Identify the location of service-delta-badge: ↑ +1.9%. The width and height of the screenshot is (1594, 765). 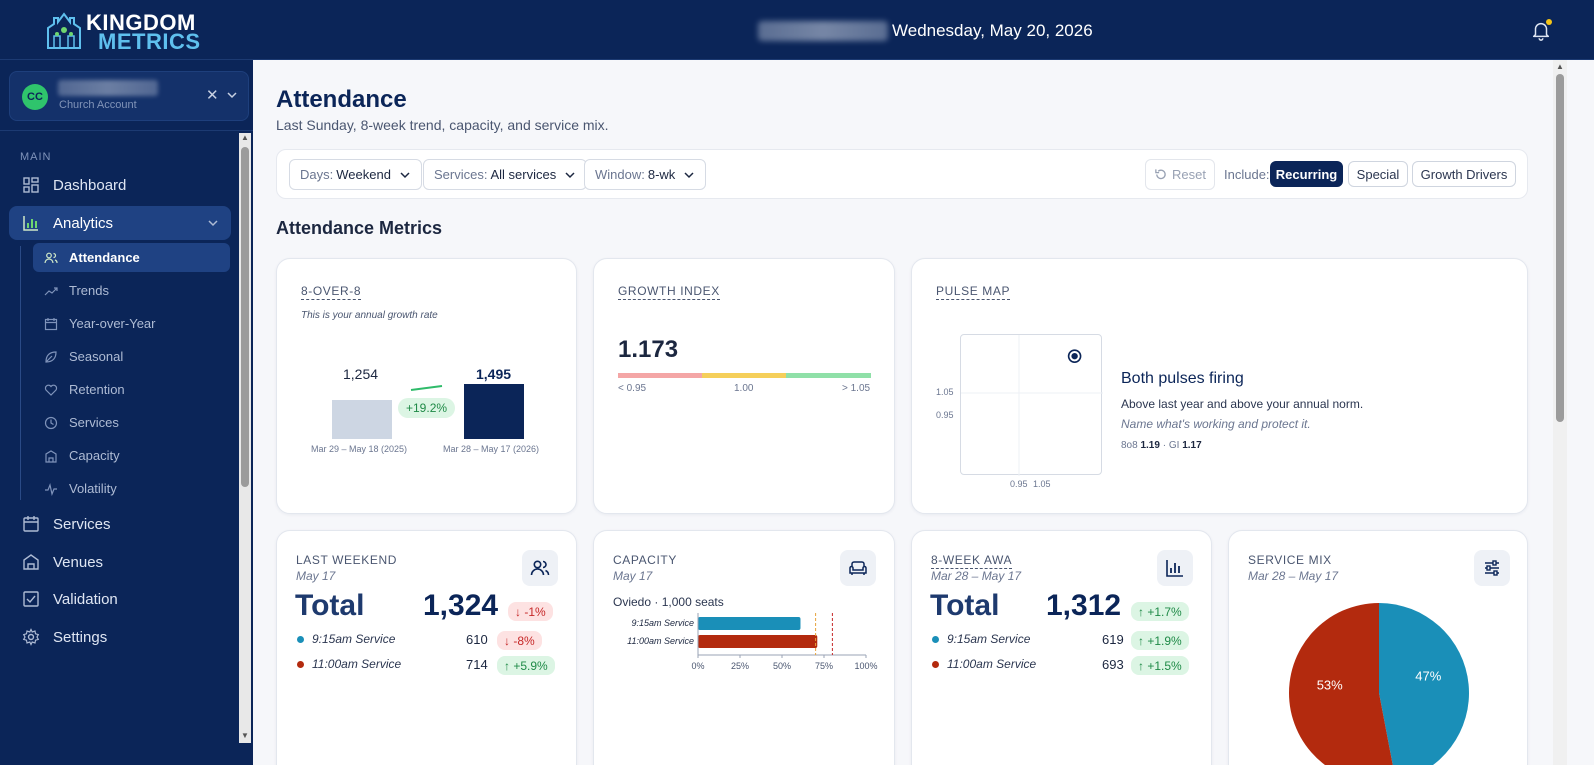
(1160, 640).